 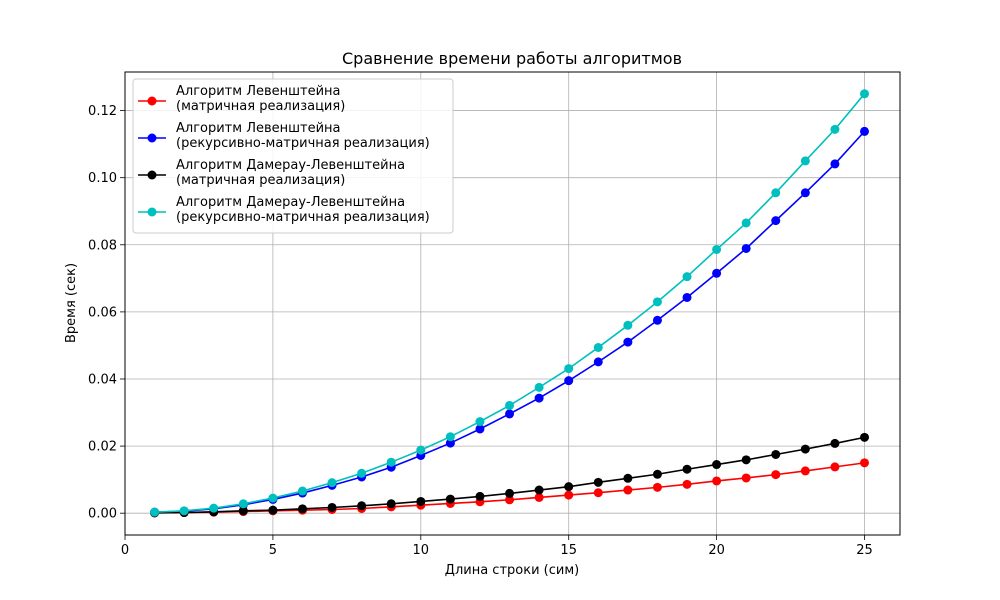 I want to click on x-tick-label: 0, so click(x=125, y=550).